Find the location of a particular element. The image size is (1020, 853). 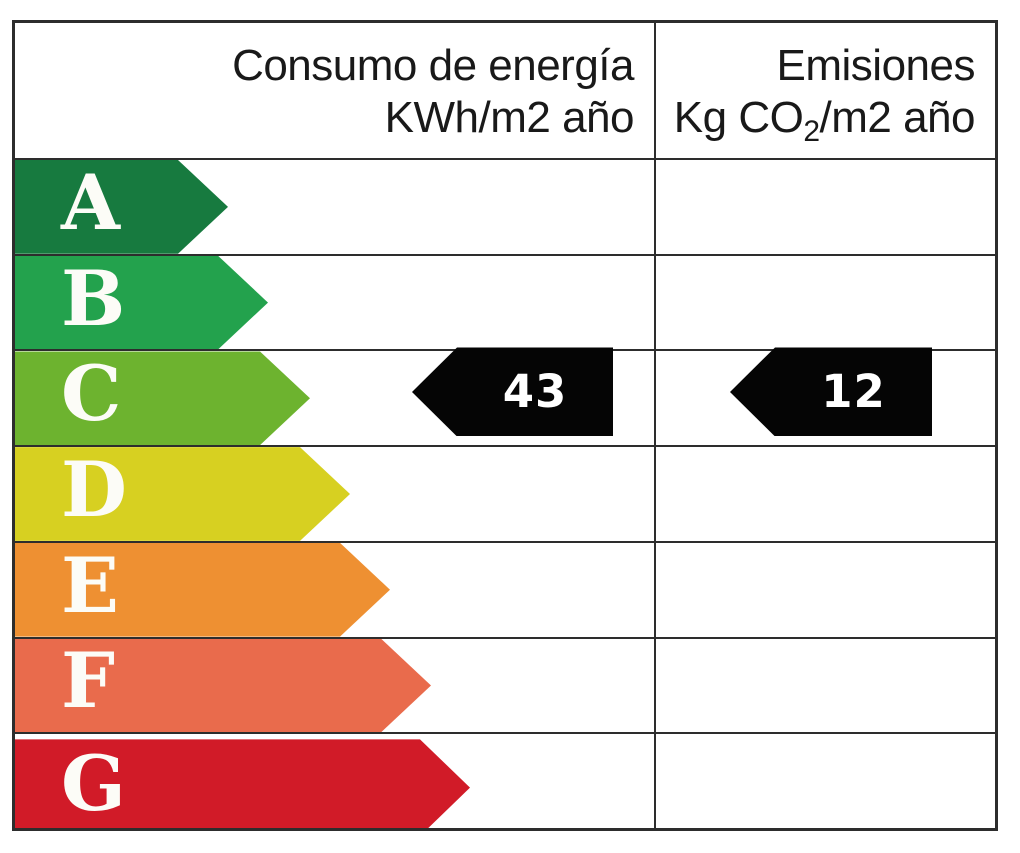

emissions-value-arrow: 12 is located at coordinates (831, 392).